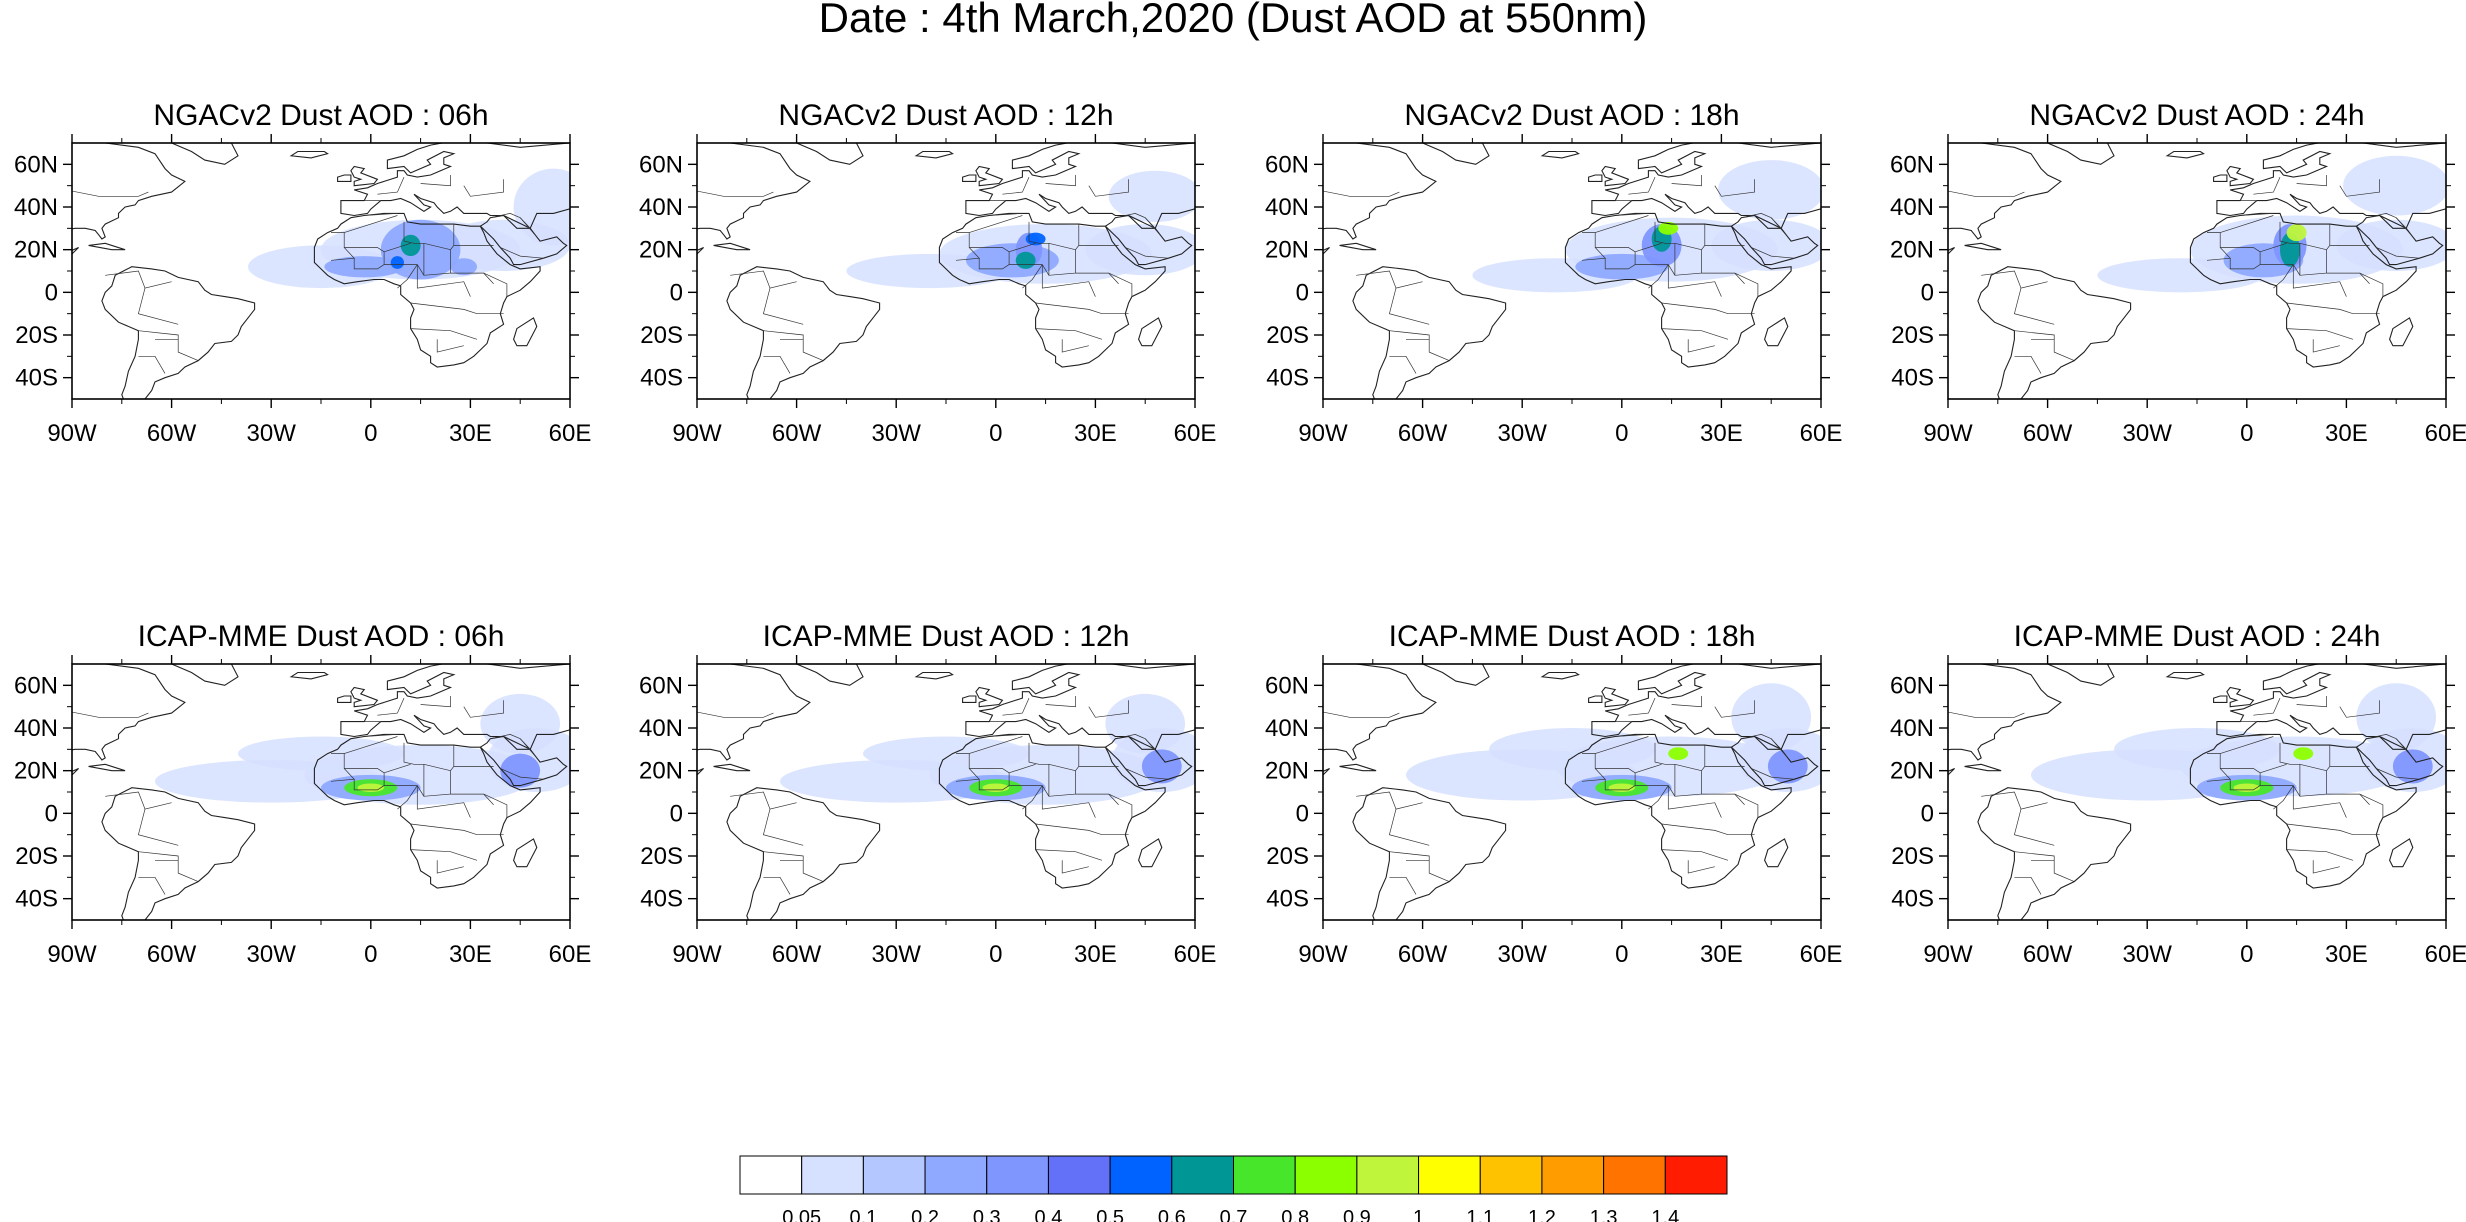 The width and height of the screenshot is (2466, 1222). Describe the element at coordinates (1049, 1214) in the screenshot. I see `colorbar-label: 0.4` at that location.